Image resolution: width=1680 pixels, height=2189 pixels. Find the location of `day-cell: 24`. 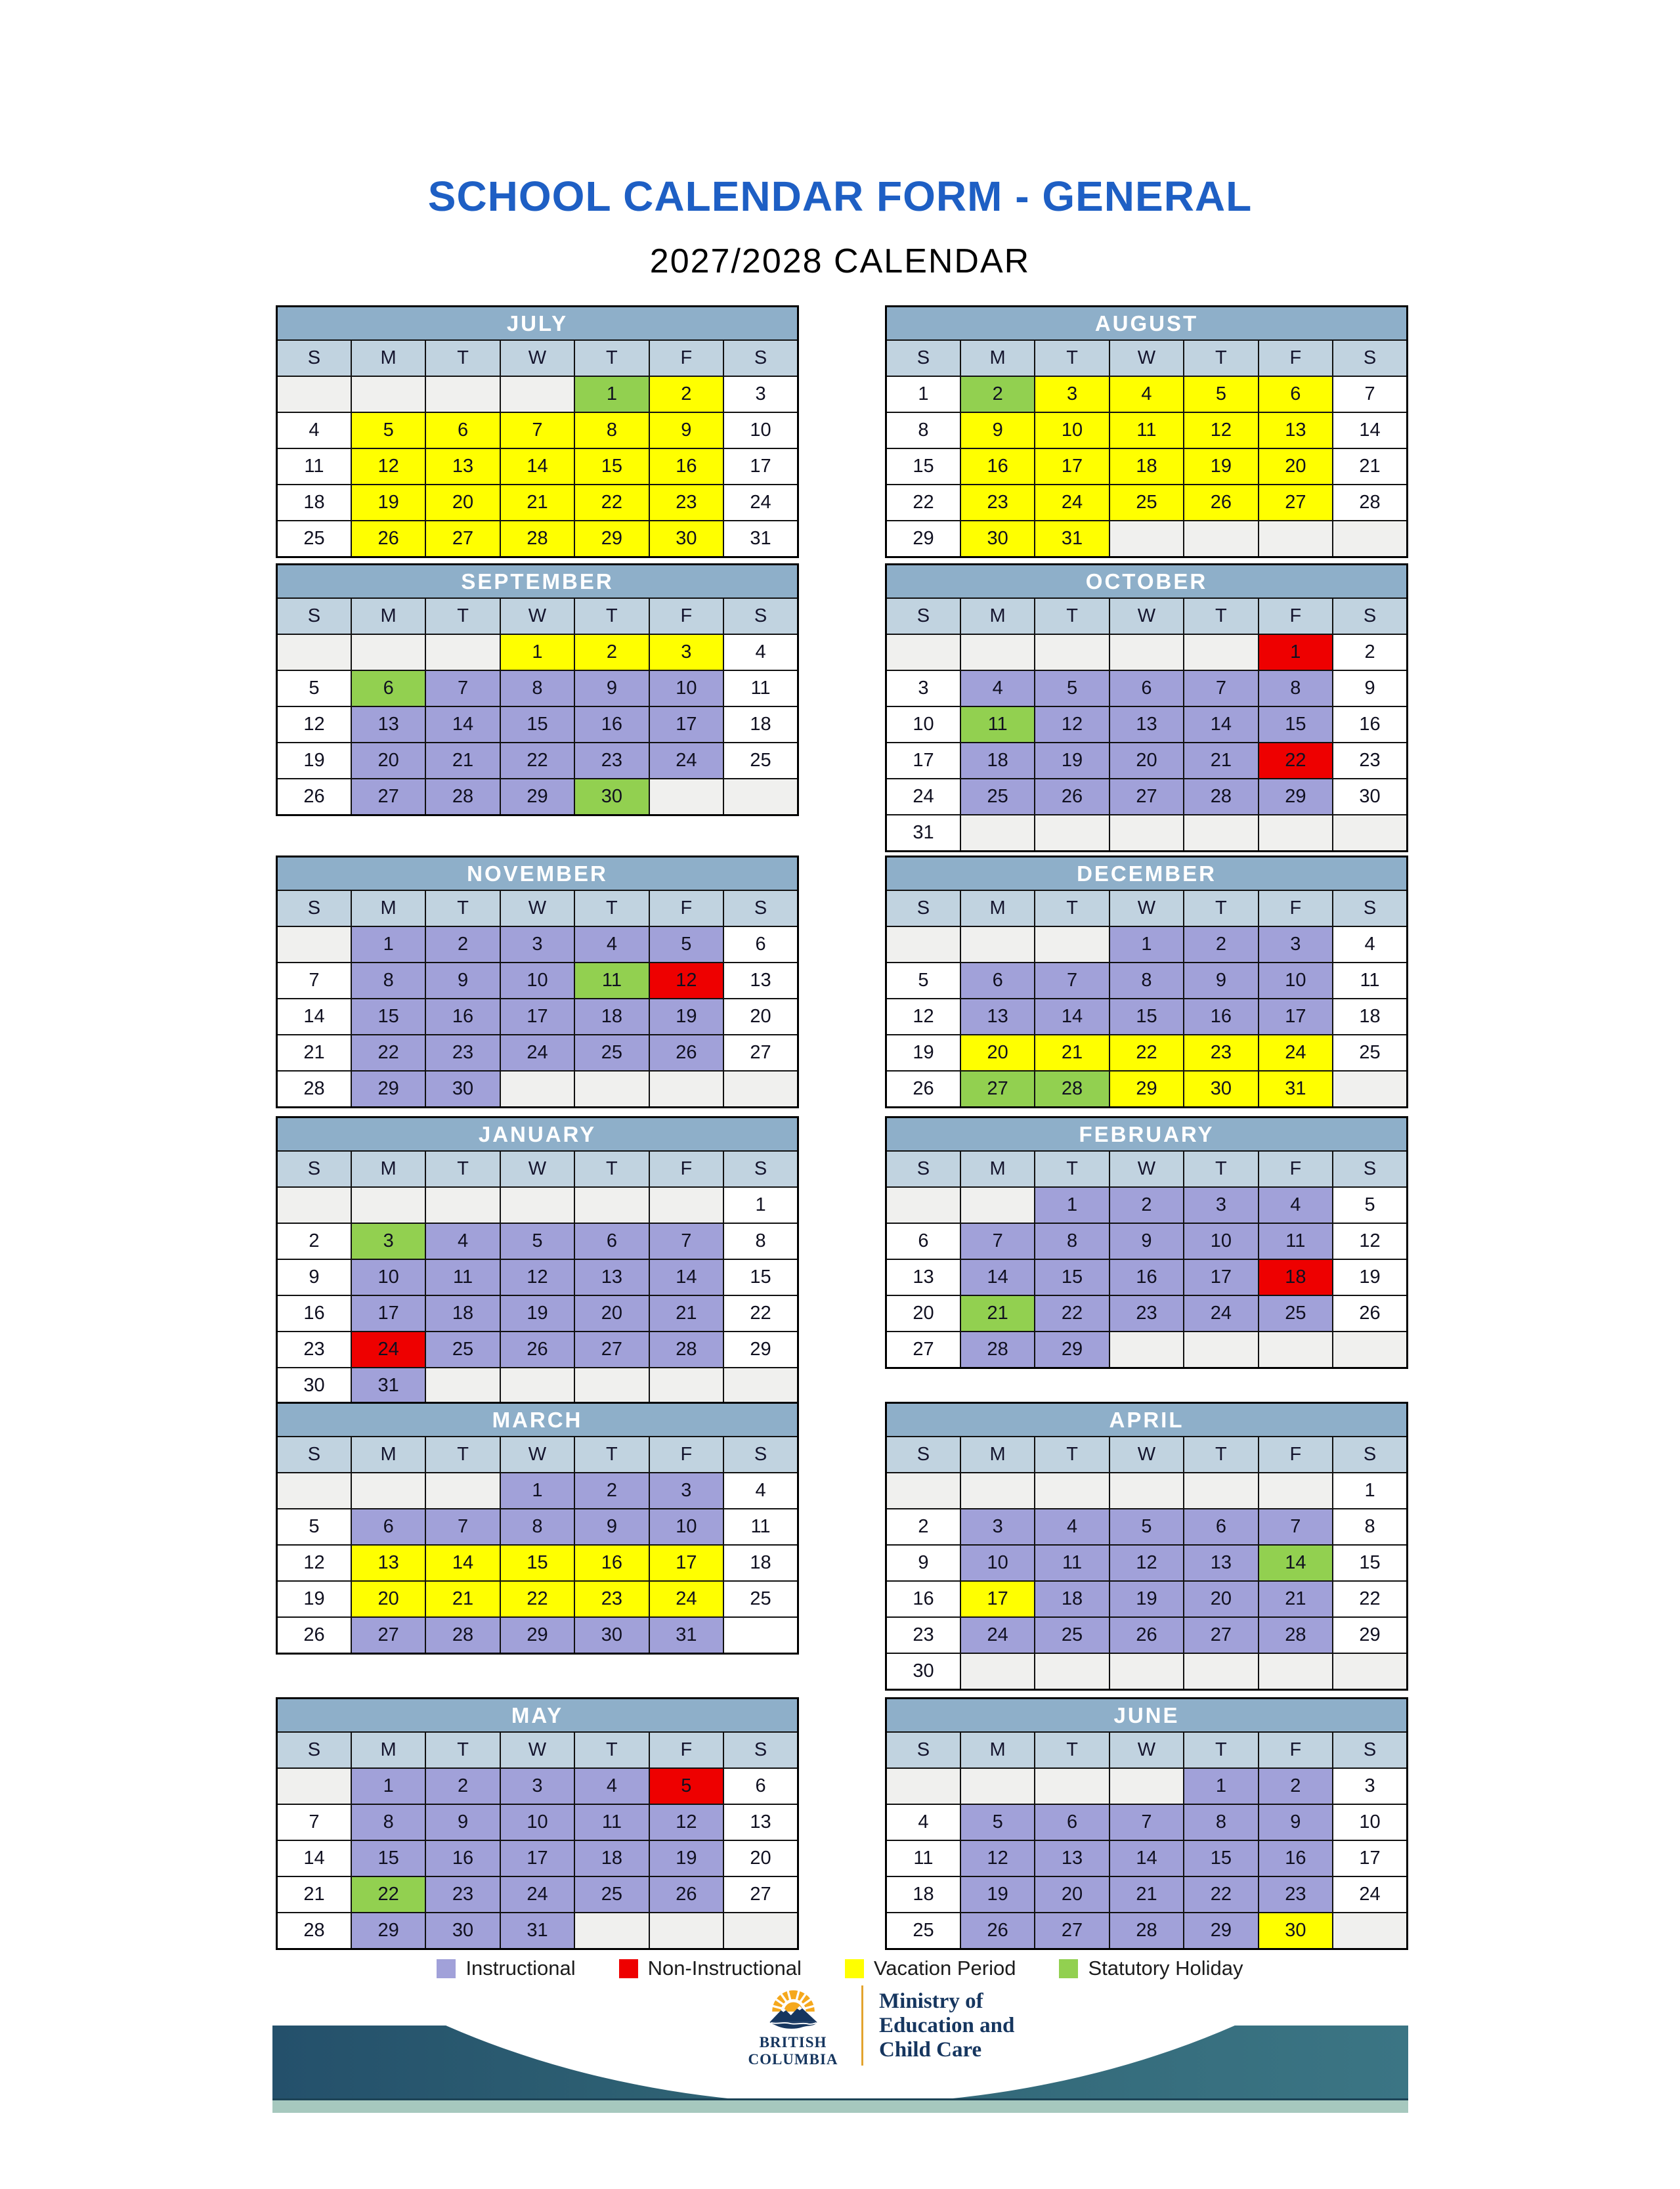

day-cell: 24 is located at coordinates (1072, 503).